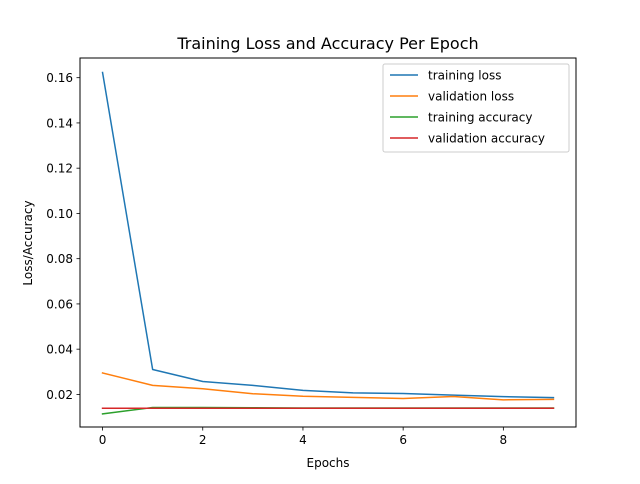 The height and width of the screenshot is (484, 640). I want to click on y-axis-label: Loss/Accuracy, so click(28, 242).